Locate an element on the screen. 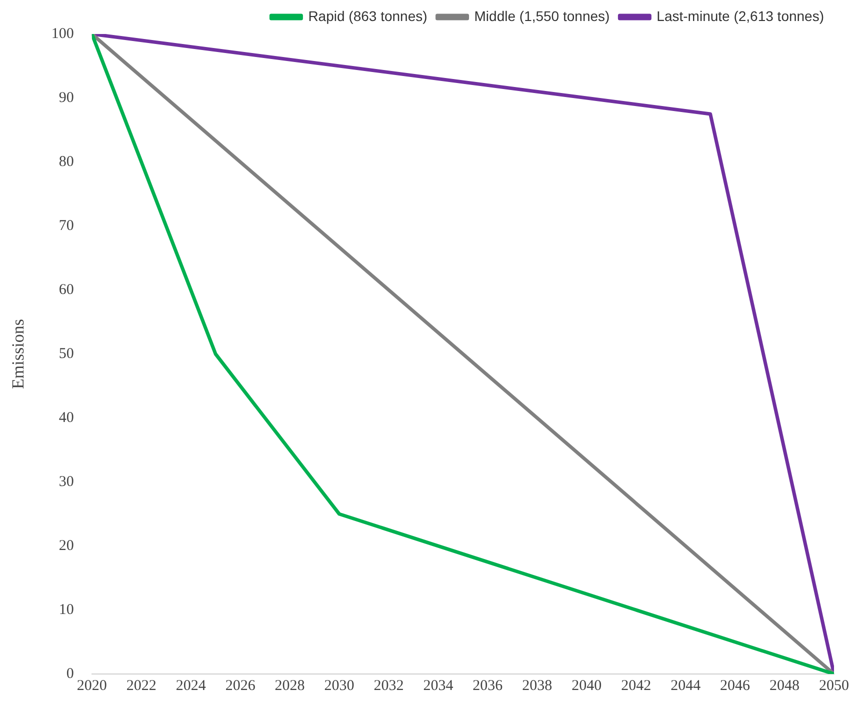 The width and height of the screenshot is (856, 703). x-tick-label: 2038 is located at coordinates (537, 686).